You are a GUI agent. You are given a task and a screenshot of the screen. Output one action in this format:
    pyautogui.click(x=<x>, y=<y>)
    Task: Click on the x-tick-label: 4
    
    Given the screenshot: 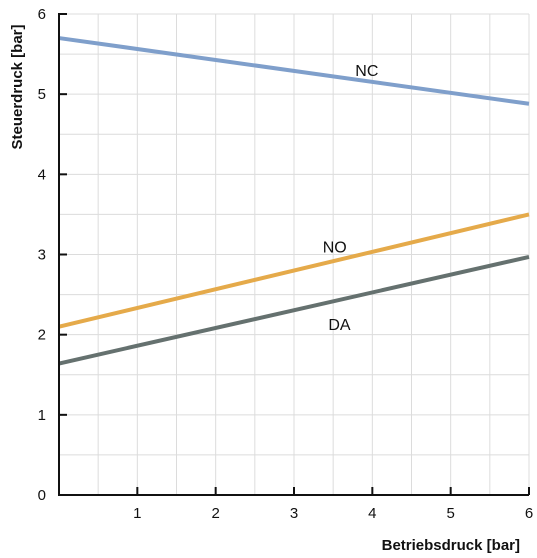 What is the action you would take?
    pyautogui.click(x=372, y=513)
    